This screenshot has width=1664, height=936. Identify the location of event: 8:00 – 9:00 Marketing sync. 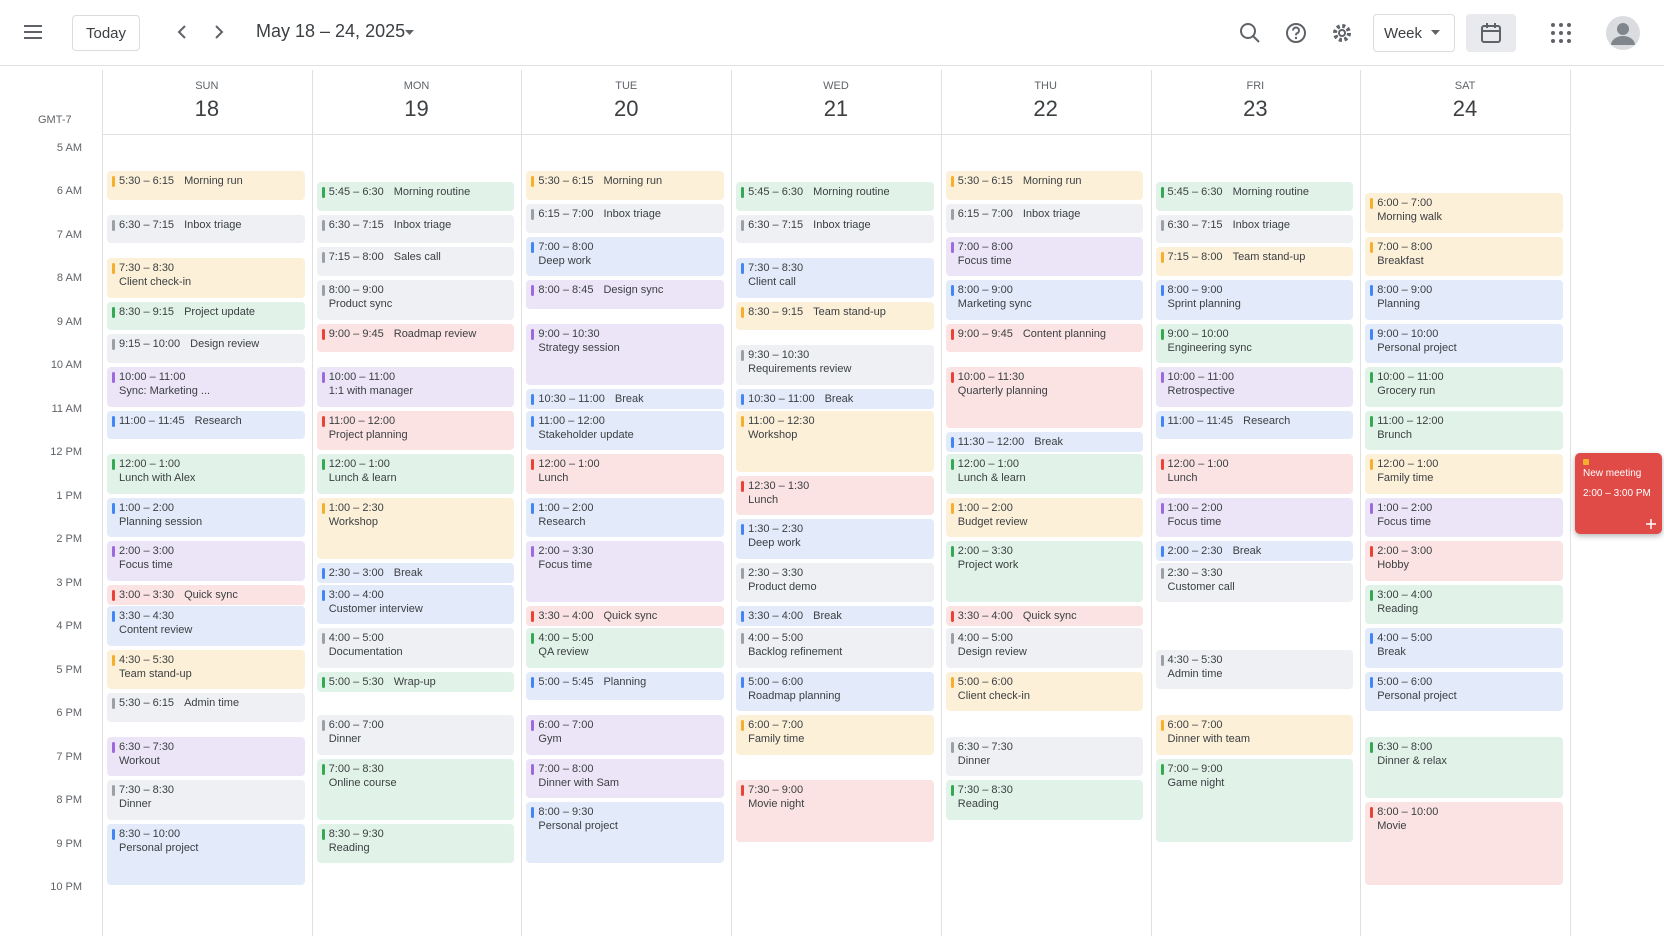
(1044, 300).